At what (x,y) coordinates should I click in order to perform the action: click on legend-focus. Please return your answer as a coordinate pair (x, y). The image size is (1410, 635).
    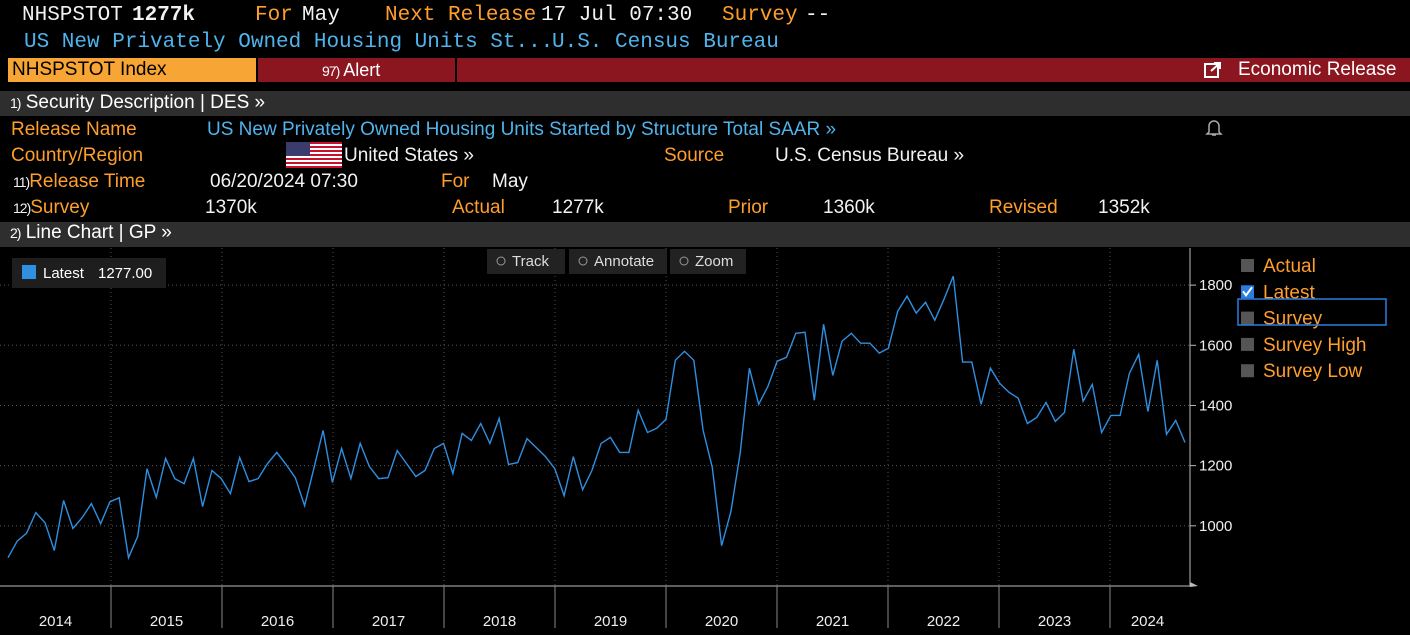
    Looking at the image, I should click on (1312, 312).